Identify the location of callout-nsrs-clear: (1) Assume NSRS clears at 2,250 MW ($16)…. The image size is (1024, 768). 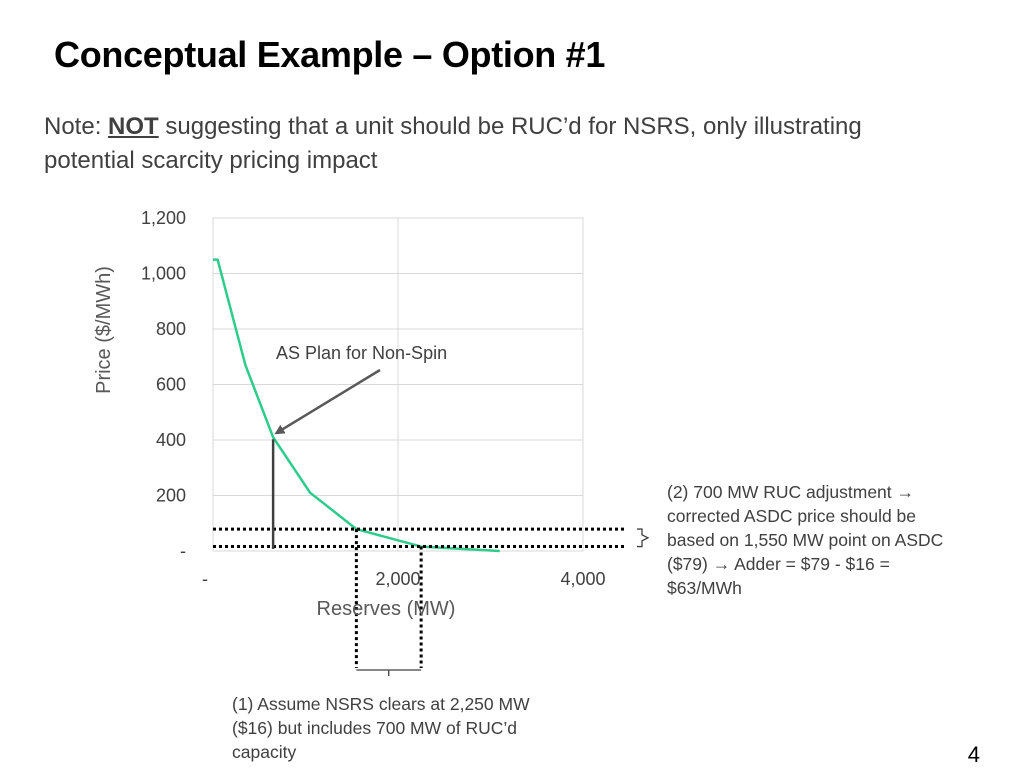
(381, 728).